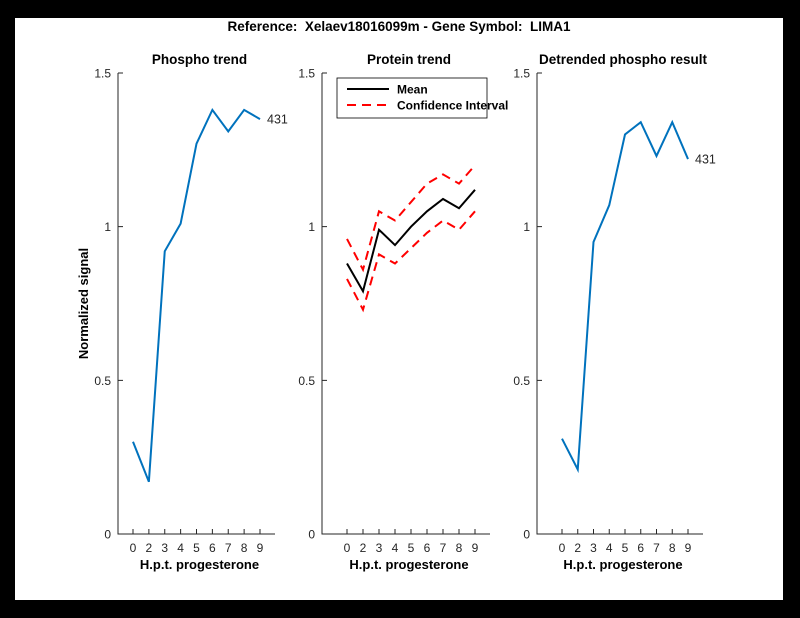 This screenshot has width=800, height=618. Describe the element at coordinates (412, 90) in the screenshot. I see `legend-label-mean: Mean` at that location.